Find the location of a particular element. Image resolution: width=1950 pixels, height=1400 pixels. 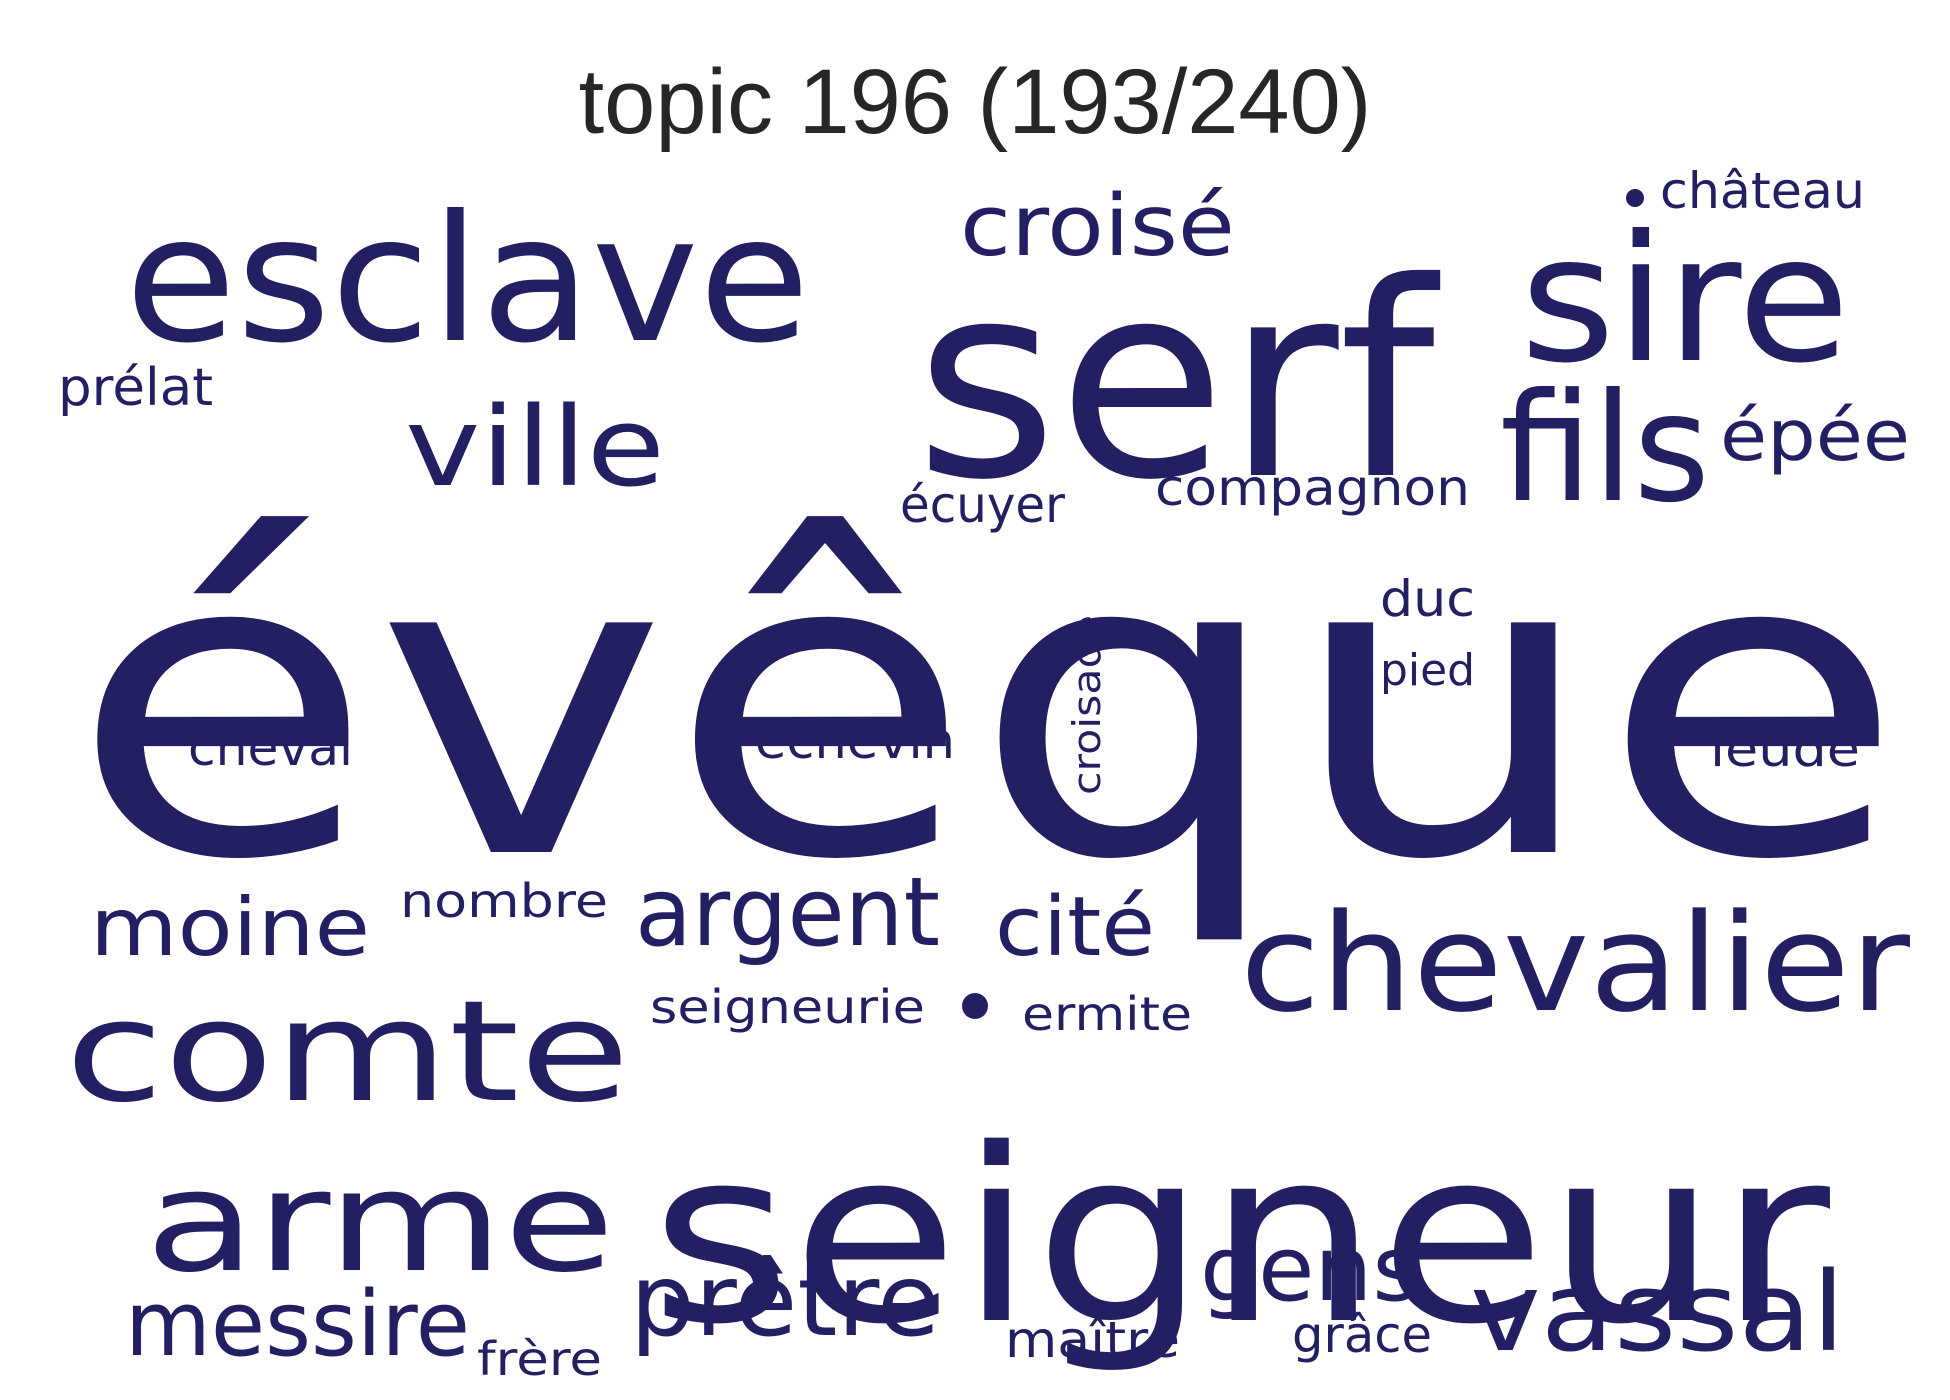

word-sire: sire is located at coordinates (1685, 300).